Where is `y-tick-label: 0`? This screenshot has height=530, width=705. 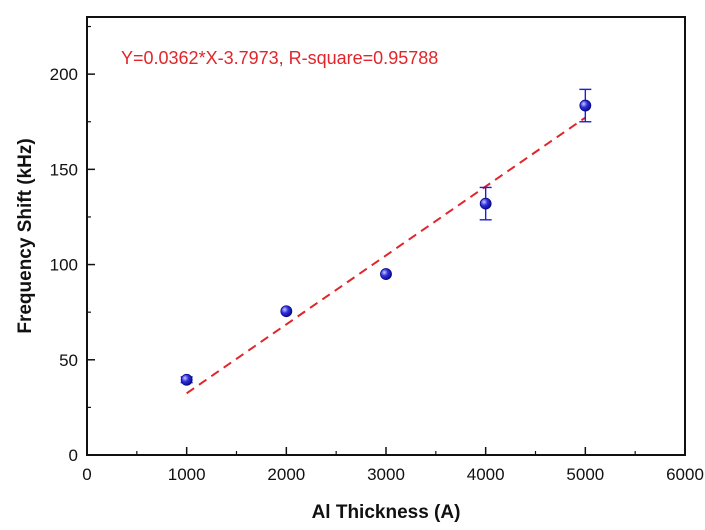 y-tick-label: 0 is located at coordinates (73, 455).